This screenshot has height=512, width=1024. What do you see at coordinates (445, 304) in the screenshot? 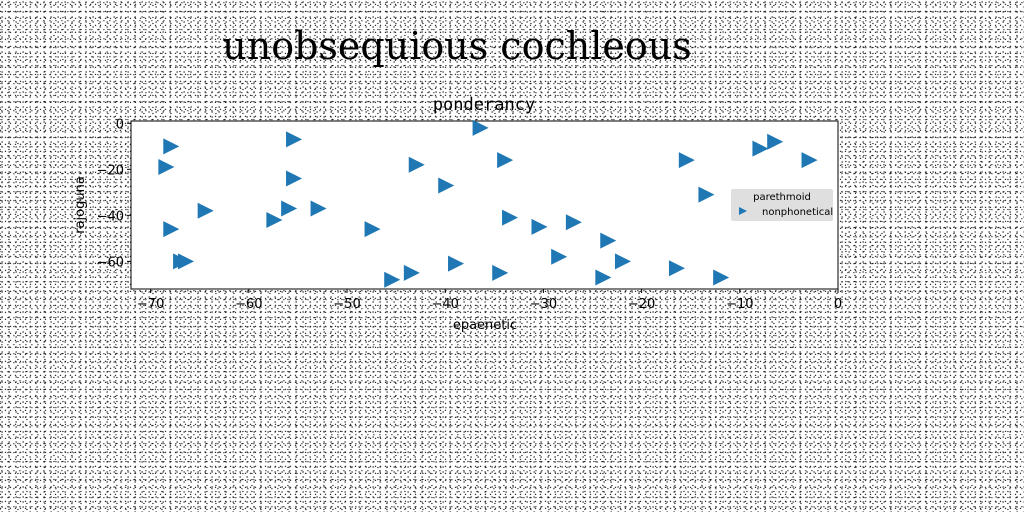
I see `x-tick-label: −40` at bounding box center [445, 304].